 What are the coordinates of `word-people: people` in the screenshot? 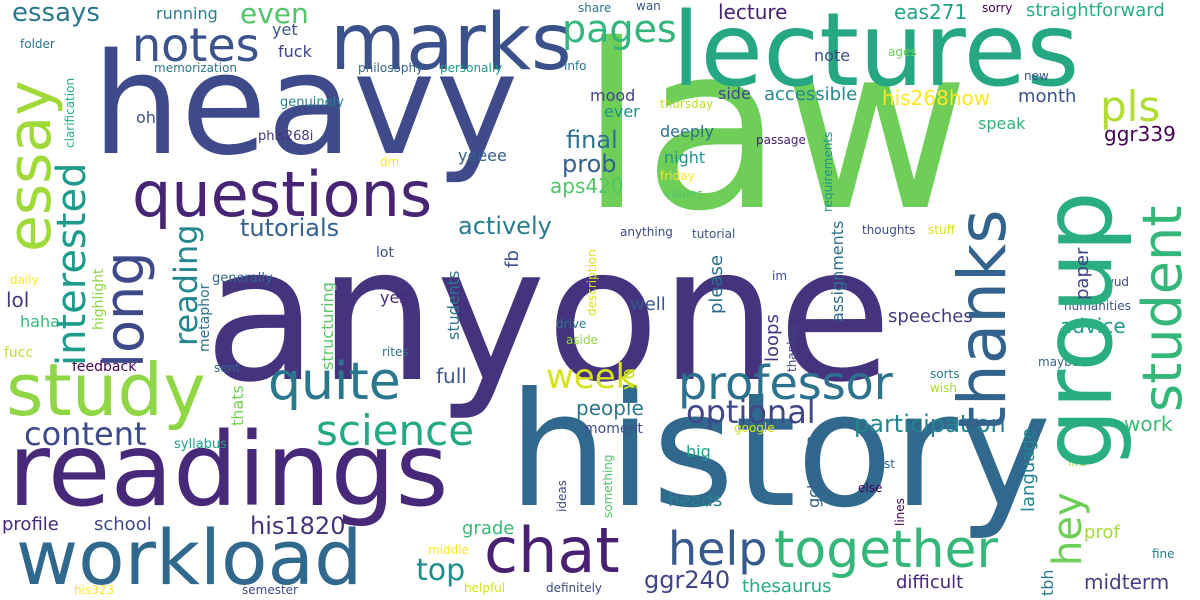 It's located at (610, 408).